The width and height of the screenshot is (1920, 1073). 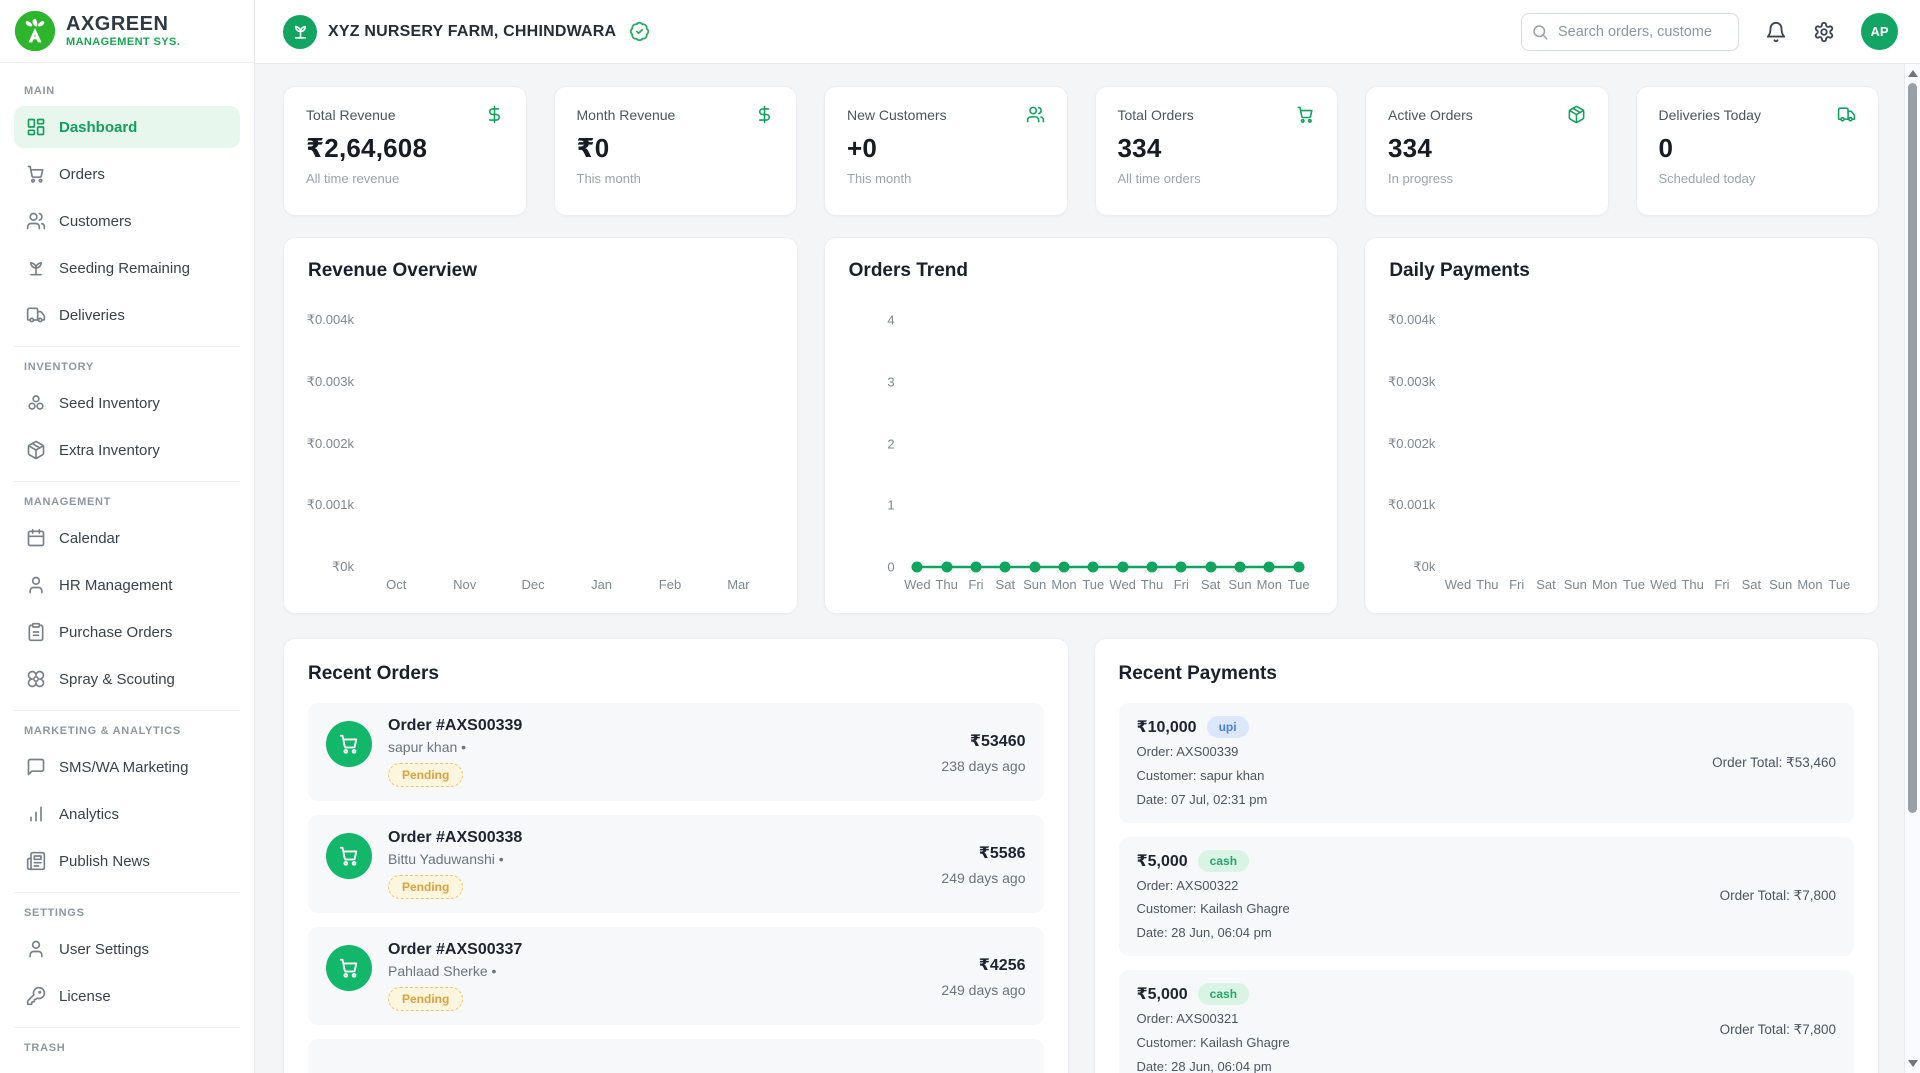 I want to click on scrollbar-thumb, so click(x=1912, y=448).